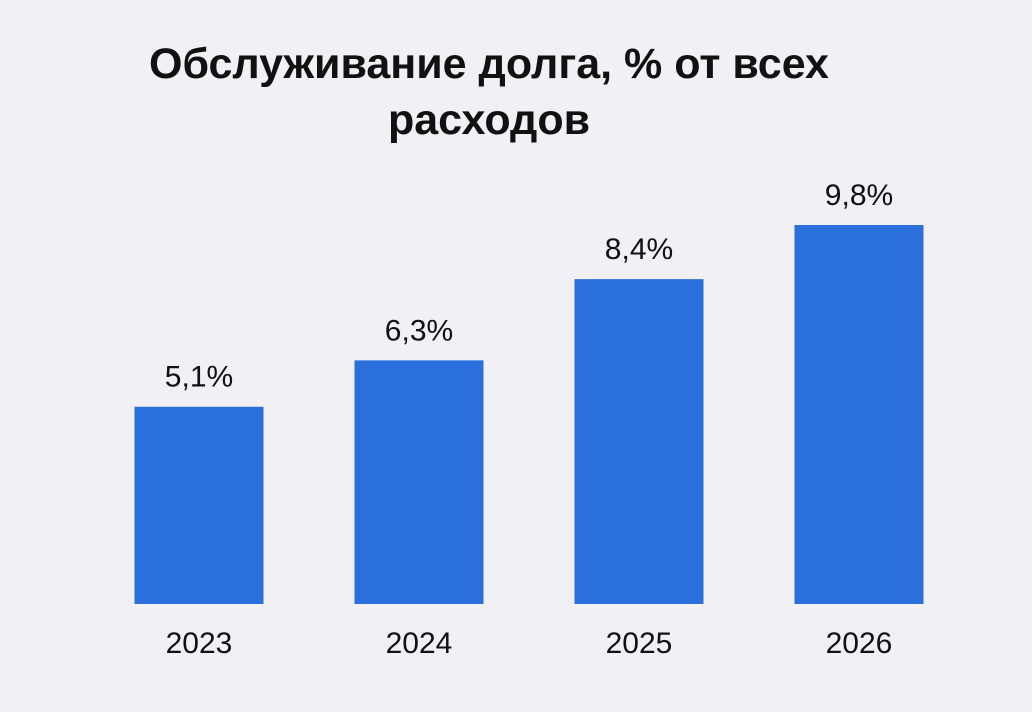  What do you see at coordinates (859, 195) in the screenshot?
I see `value-label: 9,8%` at bounding box center [859, 195].